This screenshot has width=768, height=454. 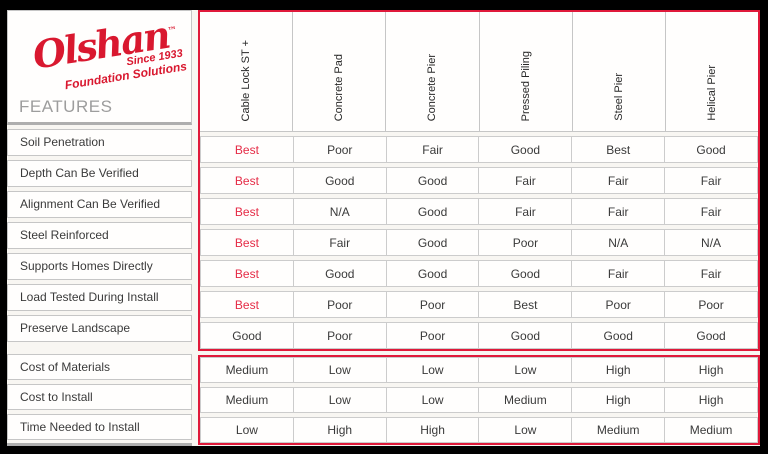 I want to click on column-header-label: Concrete Pad, so click(x=339, y=87).